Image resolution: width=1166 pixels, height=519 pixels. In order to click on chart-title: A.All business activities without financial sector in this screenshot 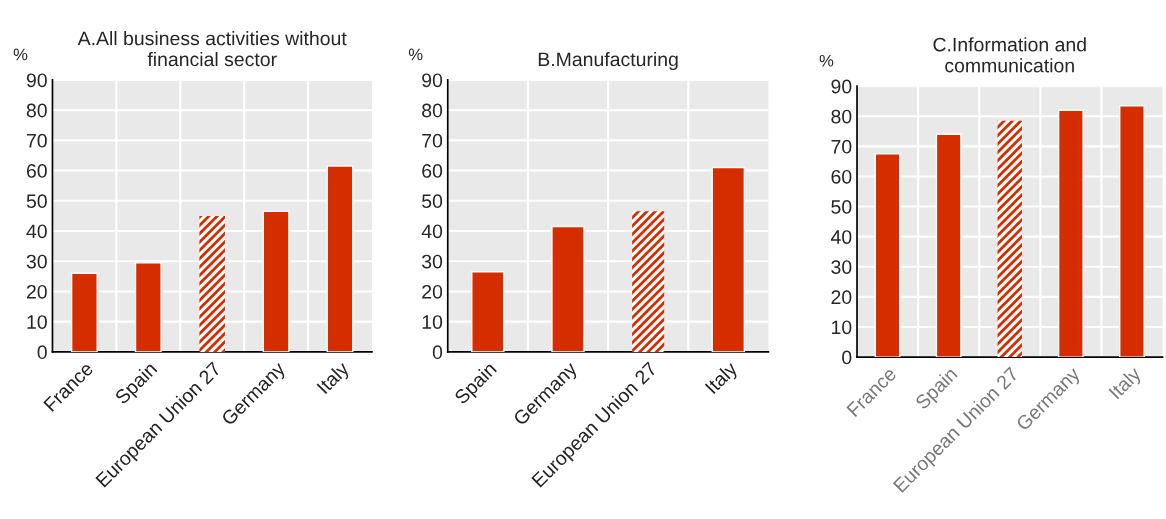, I will do `click(212, 49)`.